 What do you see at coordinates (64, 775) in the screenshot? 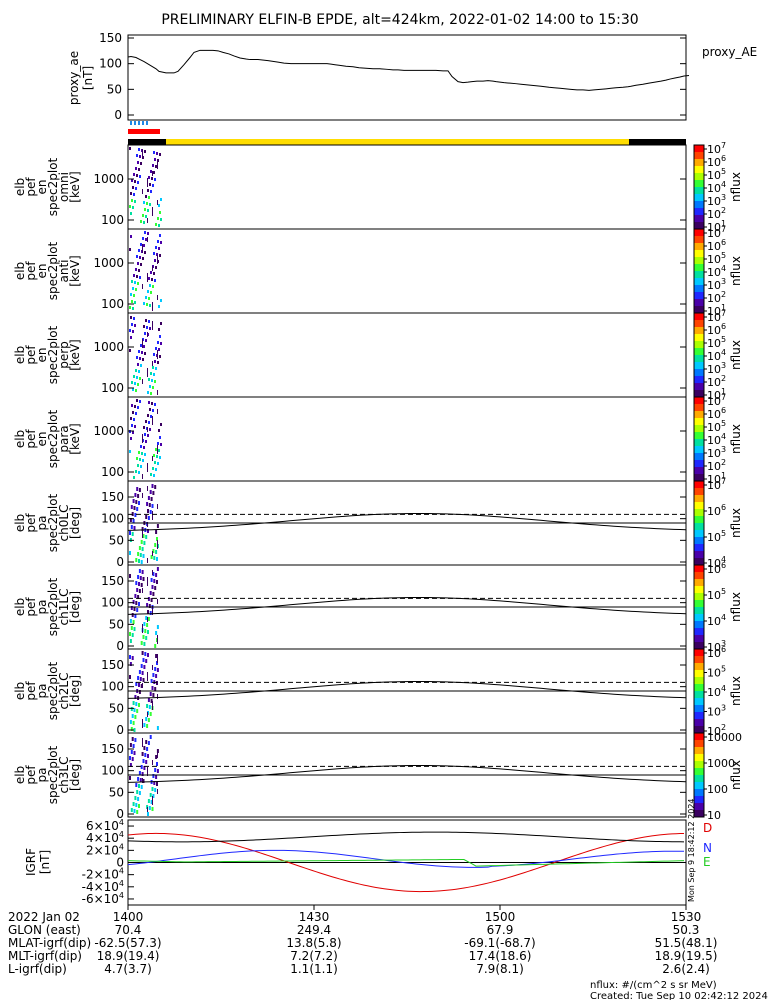
I see `spec-ylabel-line: ch3LC` at bounding box center [64, 775].